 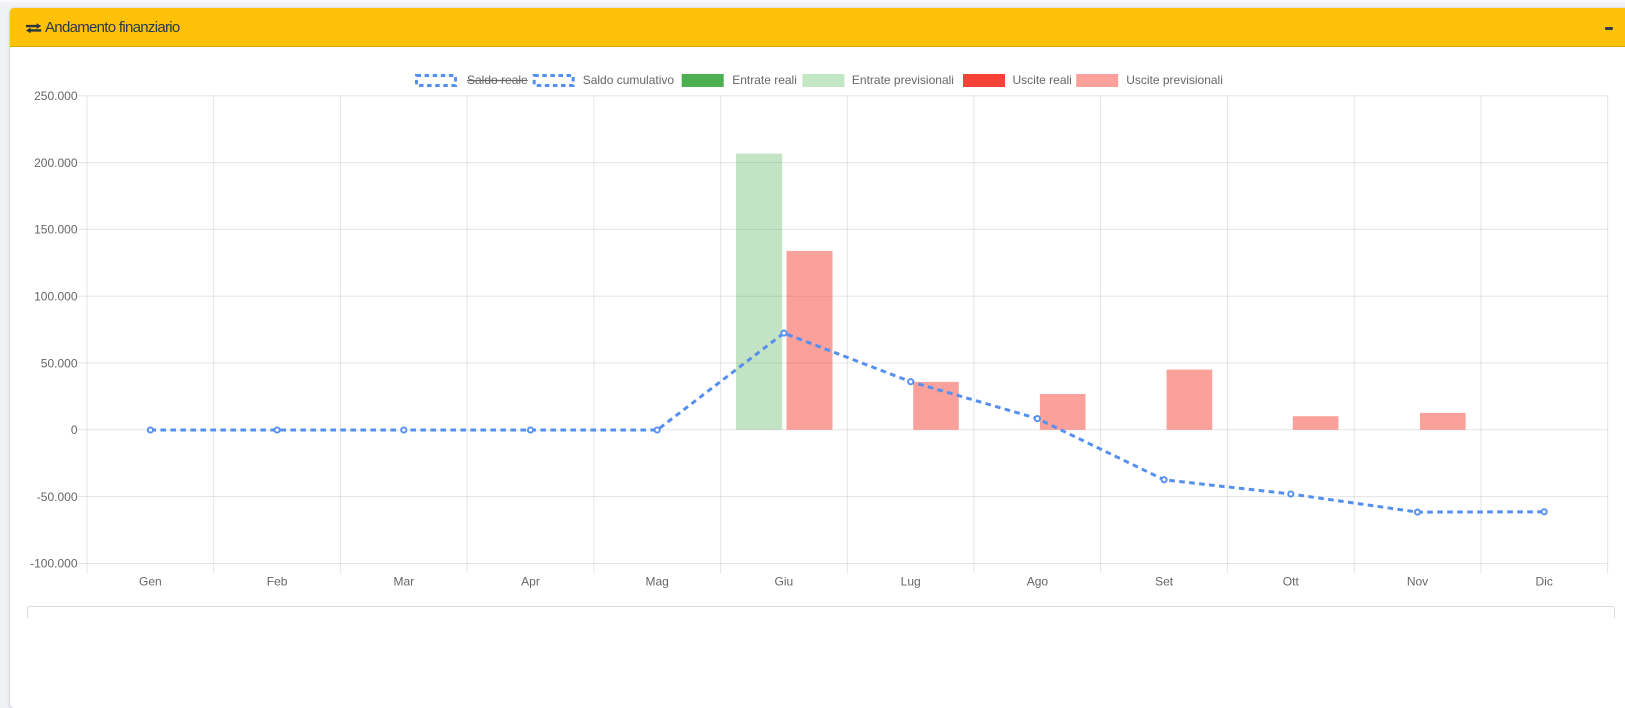 I want to click on svg-text: Entrate previsionali, so click(x=903, y=80).